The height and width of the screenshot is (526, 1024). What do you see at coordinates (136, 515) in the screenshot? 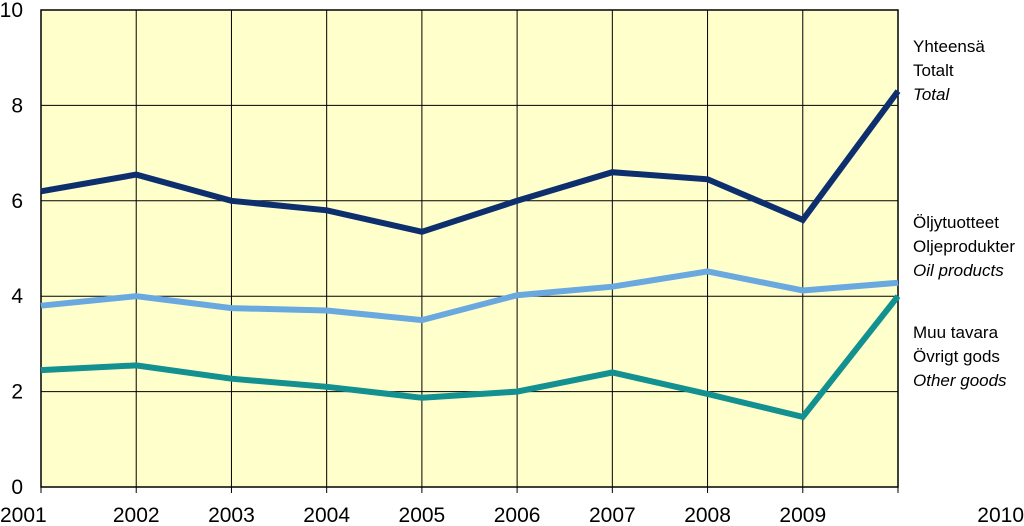
I see `x-tick-label: 2002` at bounding box center [136, 515].